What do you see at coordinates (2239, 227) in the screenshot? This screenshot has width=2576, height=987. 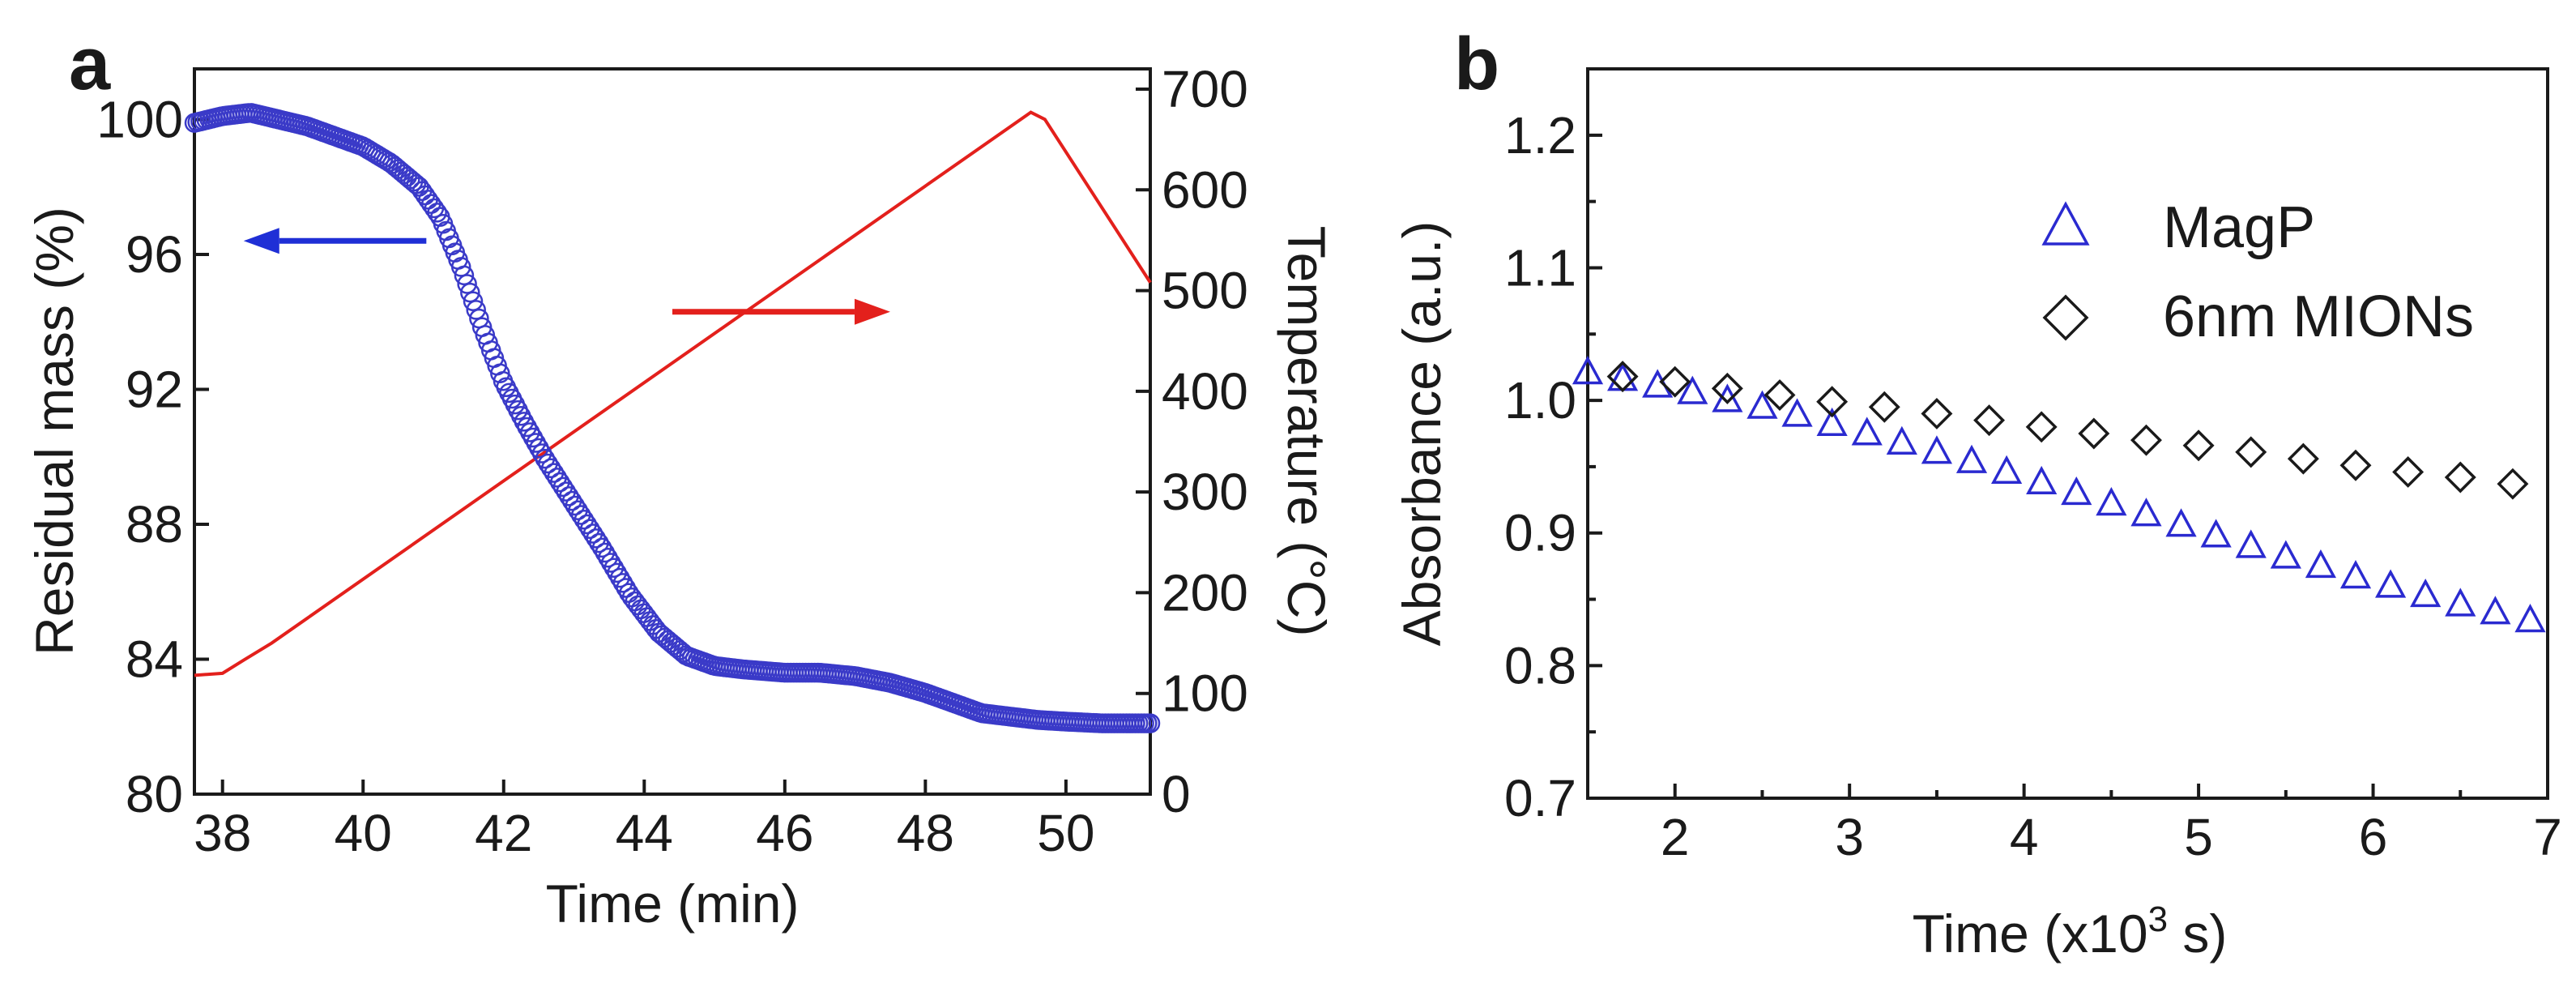 I see `legend-label-magp: MagP` at bounding box center [2239, 227].